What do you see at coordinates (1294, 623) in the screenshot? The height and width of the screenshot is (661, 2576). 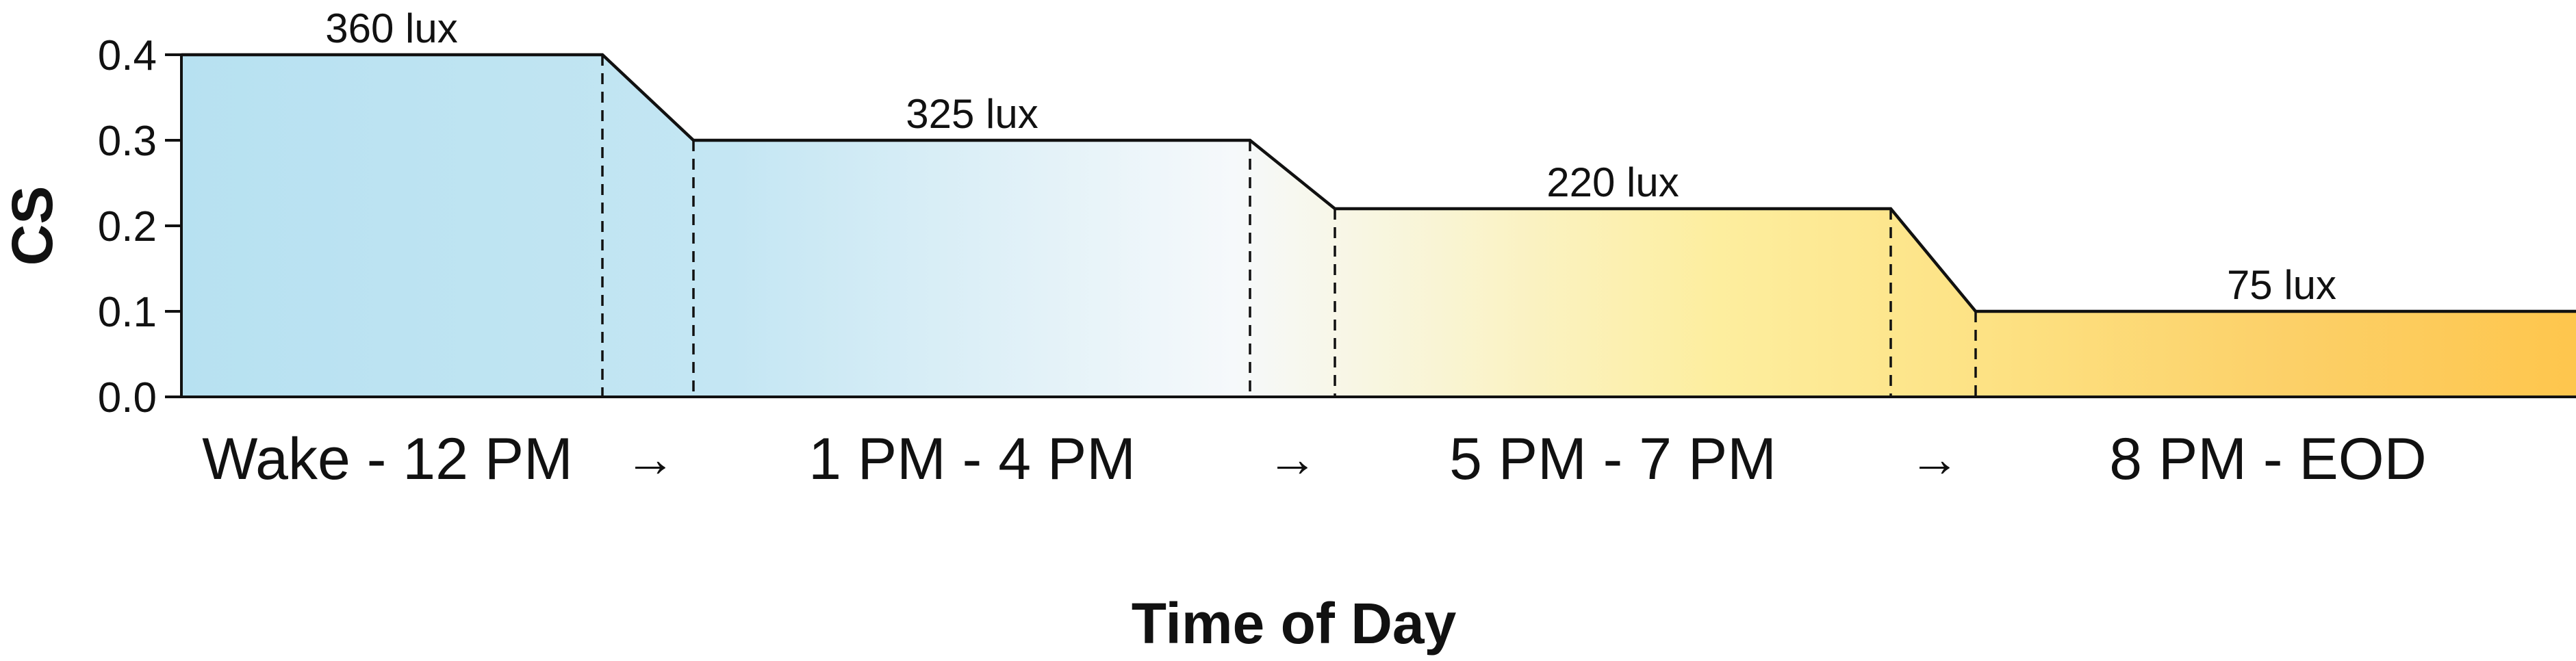 I see `x-axis-title: Time of Day` at bounding box center [1294, 623].